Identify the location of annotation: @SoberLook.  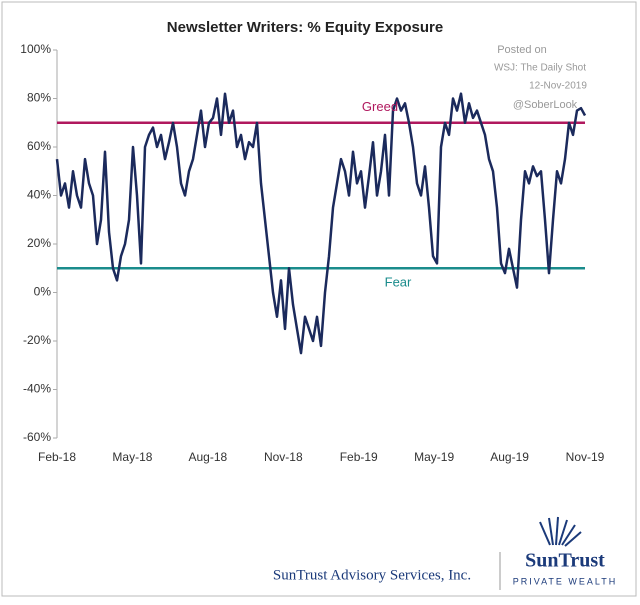
(545, 105).